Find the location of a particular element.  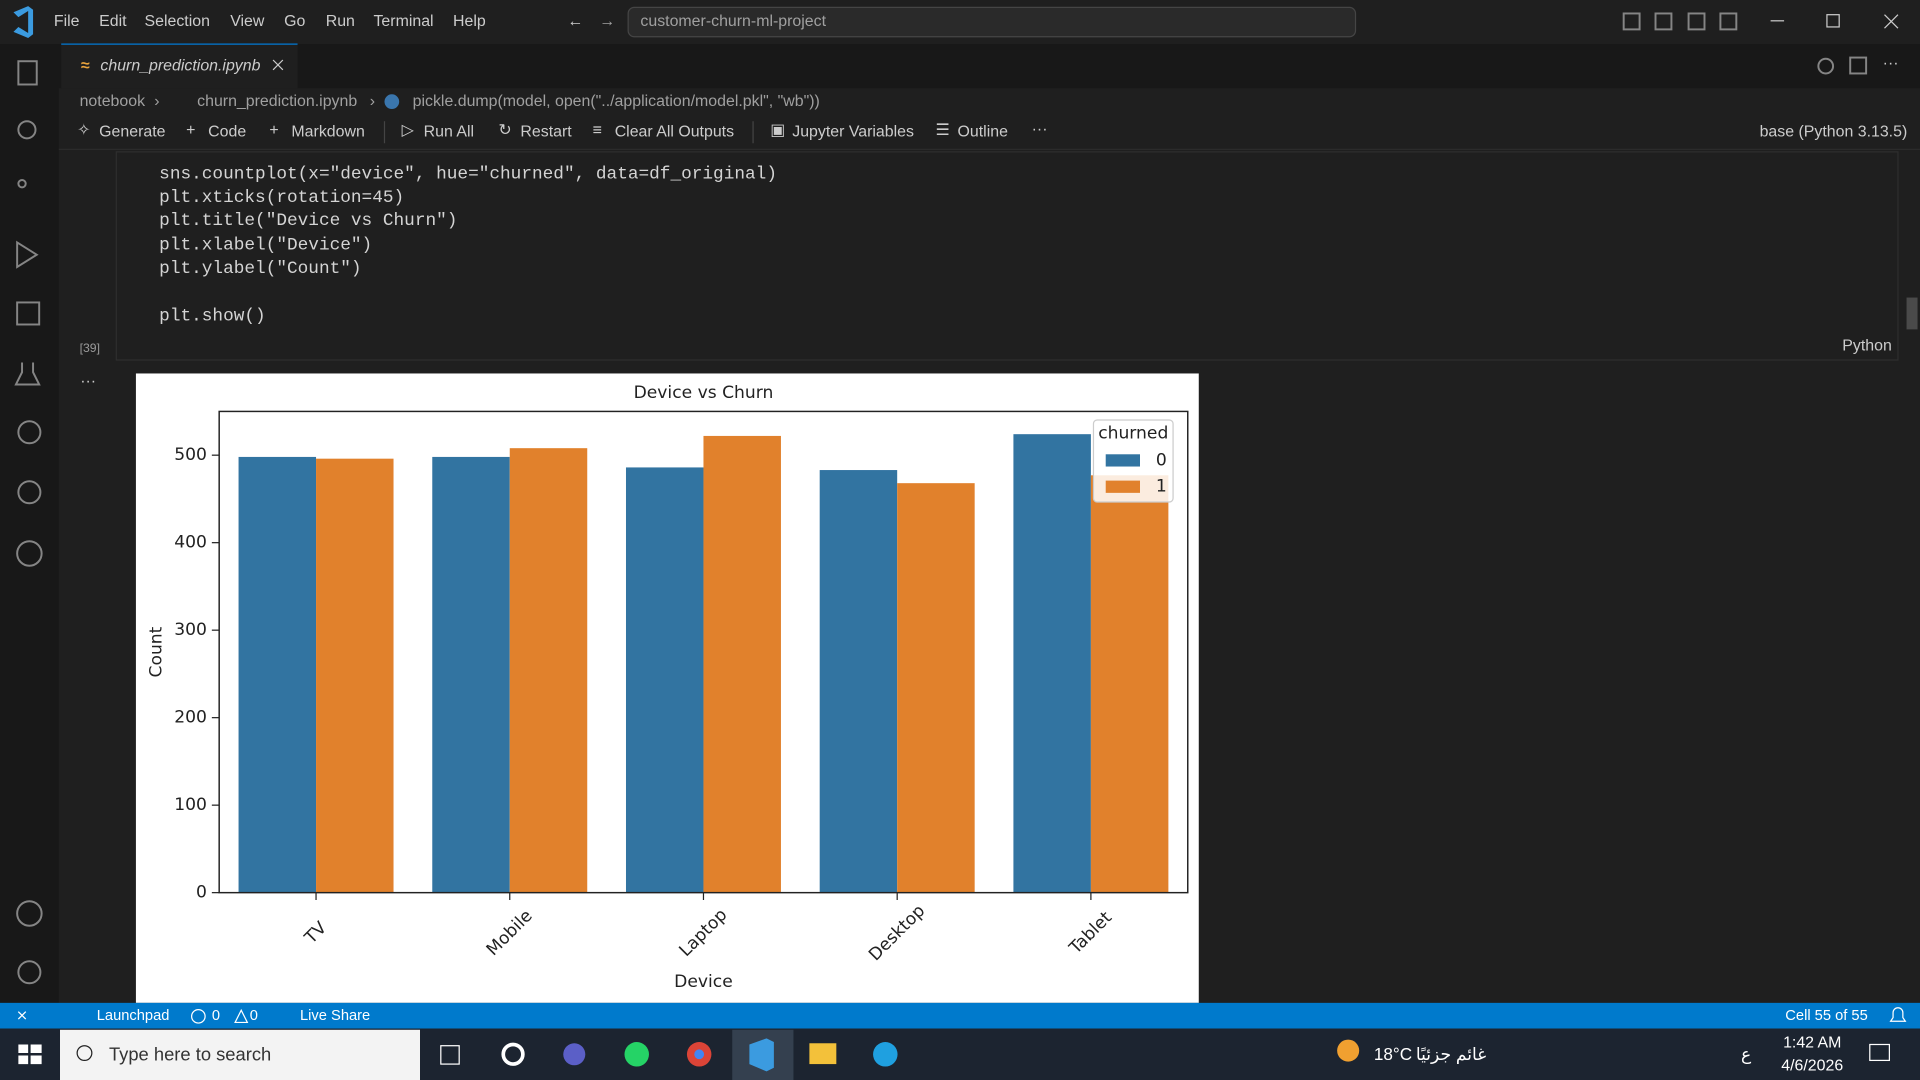

close is located at coordinates (1891, 21).